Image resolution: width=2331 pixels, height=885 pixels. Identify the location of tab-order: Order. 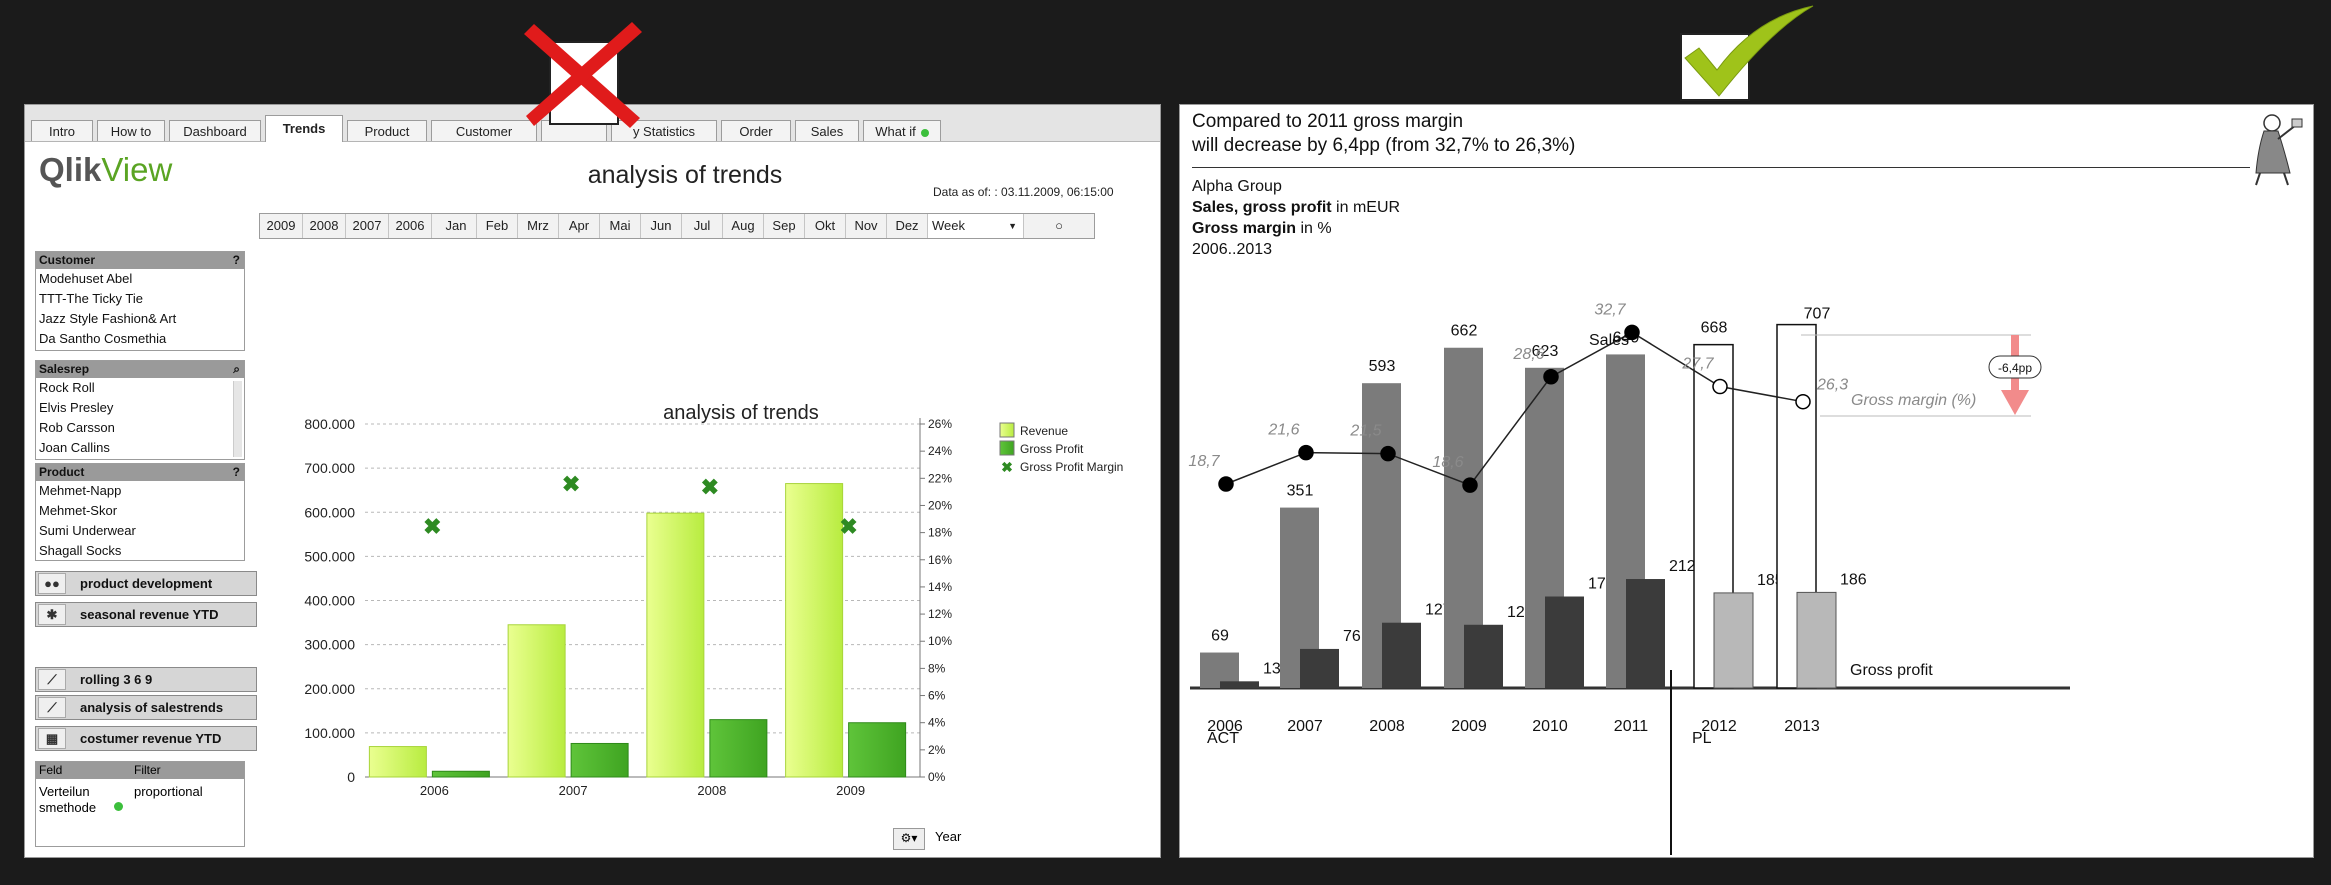
(756, 130).